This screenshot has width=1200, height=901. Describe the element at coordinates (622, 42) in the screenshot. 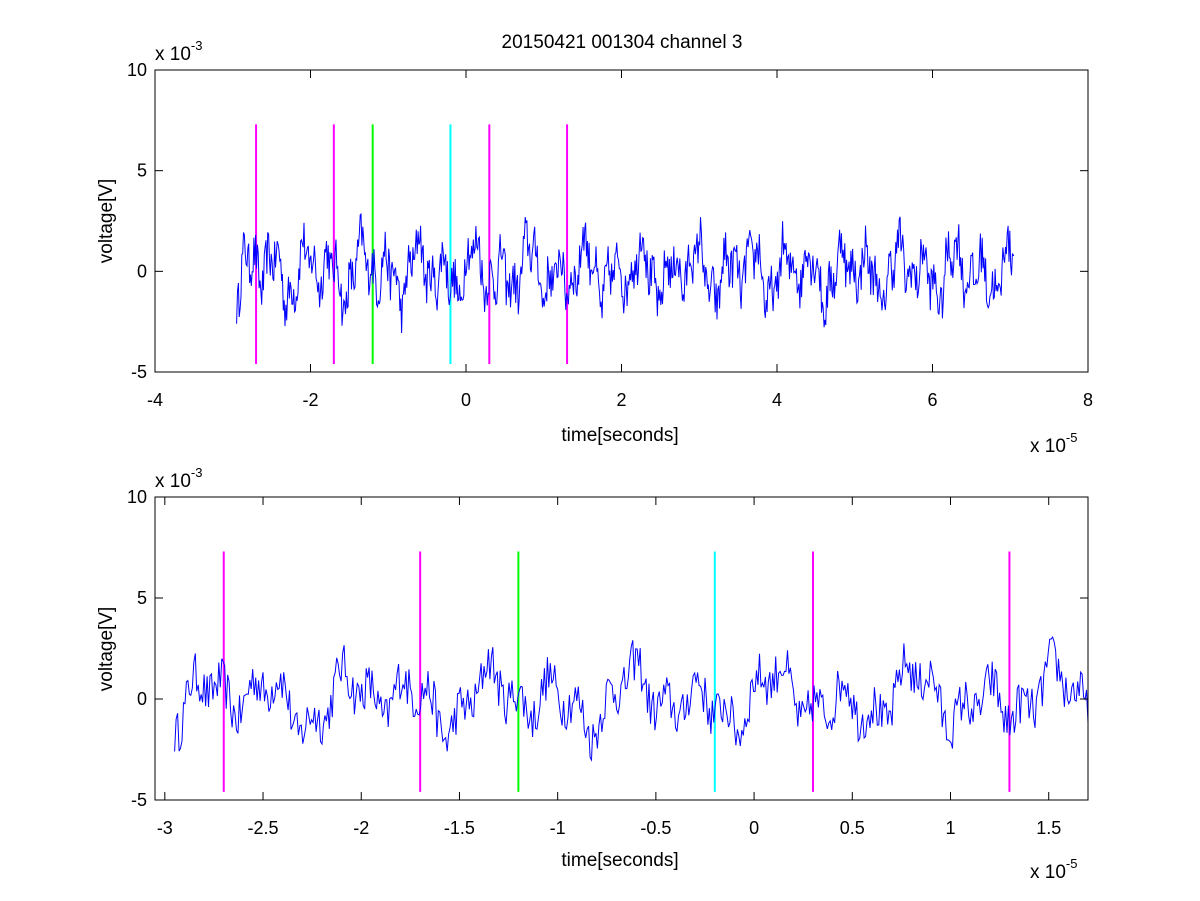

I see `chart-title: 20150421 001304 channel 3` at that location.